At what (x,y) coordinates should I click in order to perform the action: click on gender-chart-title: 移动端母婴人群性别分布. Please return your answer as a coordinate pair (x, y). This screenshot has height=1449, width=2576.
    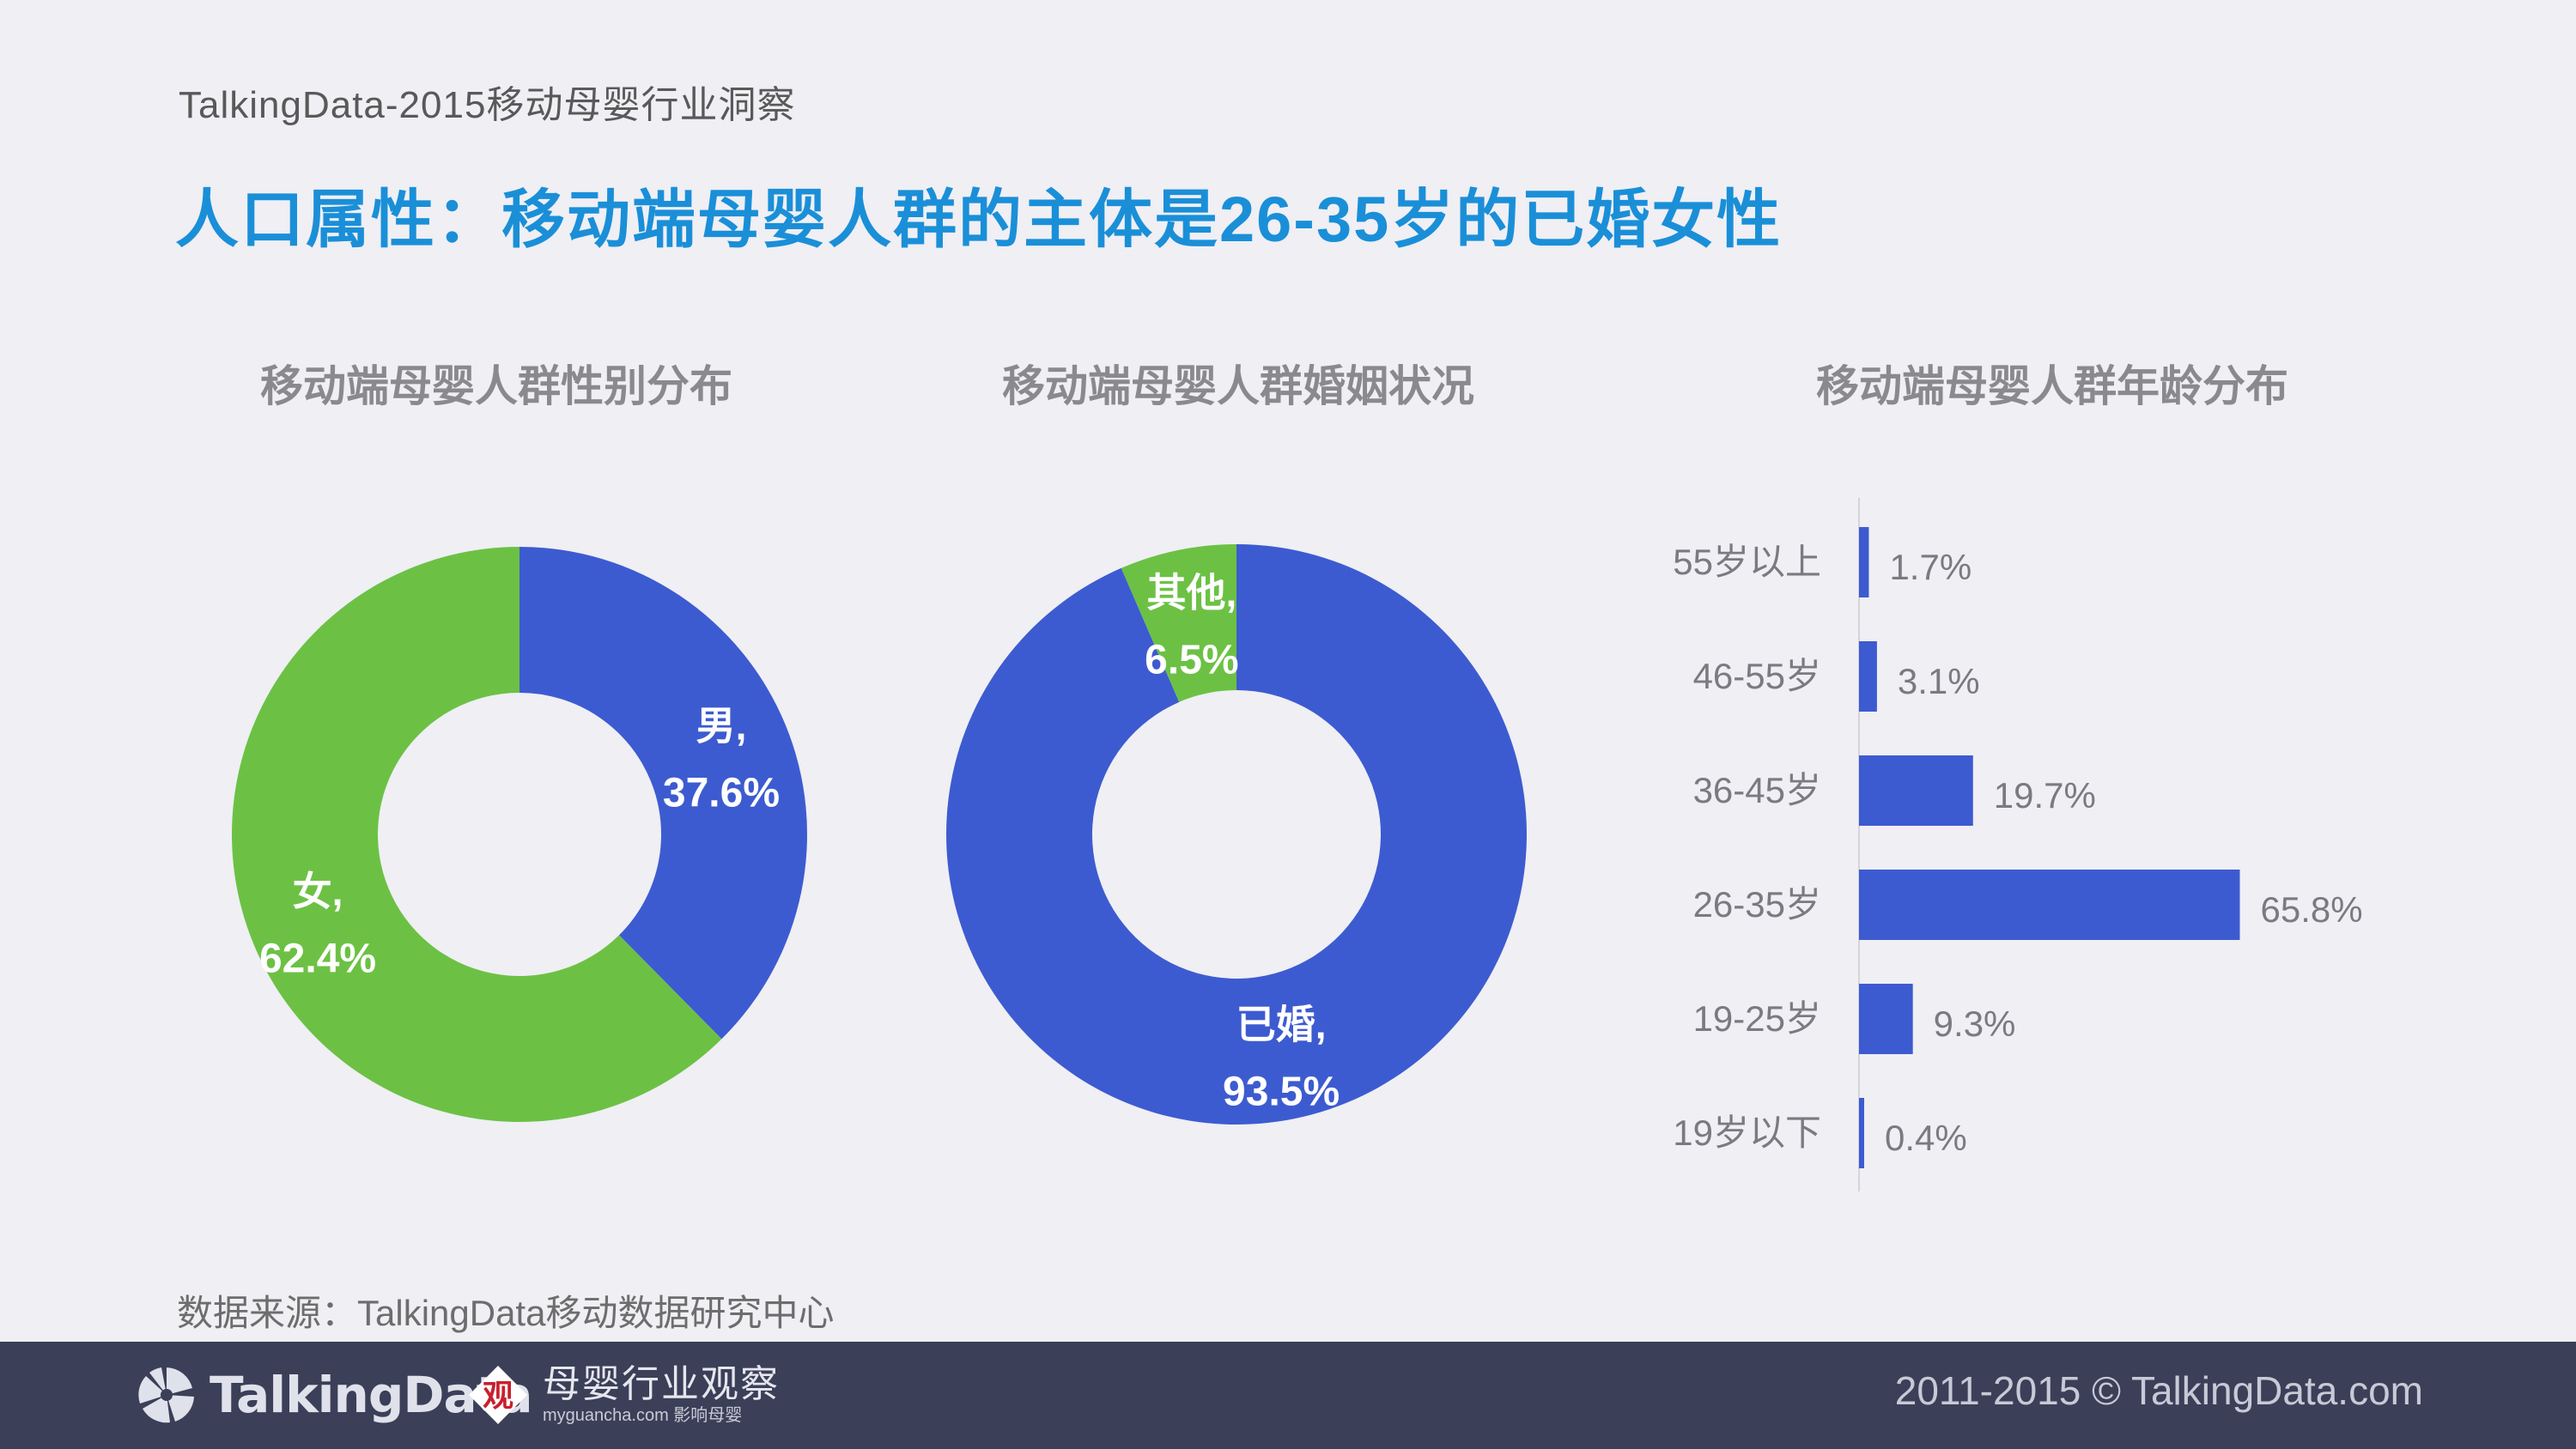
    Looking at the image, I should click on (496, 386).